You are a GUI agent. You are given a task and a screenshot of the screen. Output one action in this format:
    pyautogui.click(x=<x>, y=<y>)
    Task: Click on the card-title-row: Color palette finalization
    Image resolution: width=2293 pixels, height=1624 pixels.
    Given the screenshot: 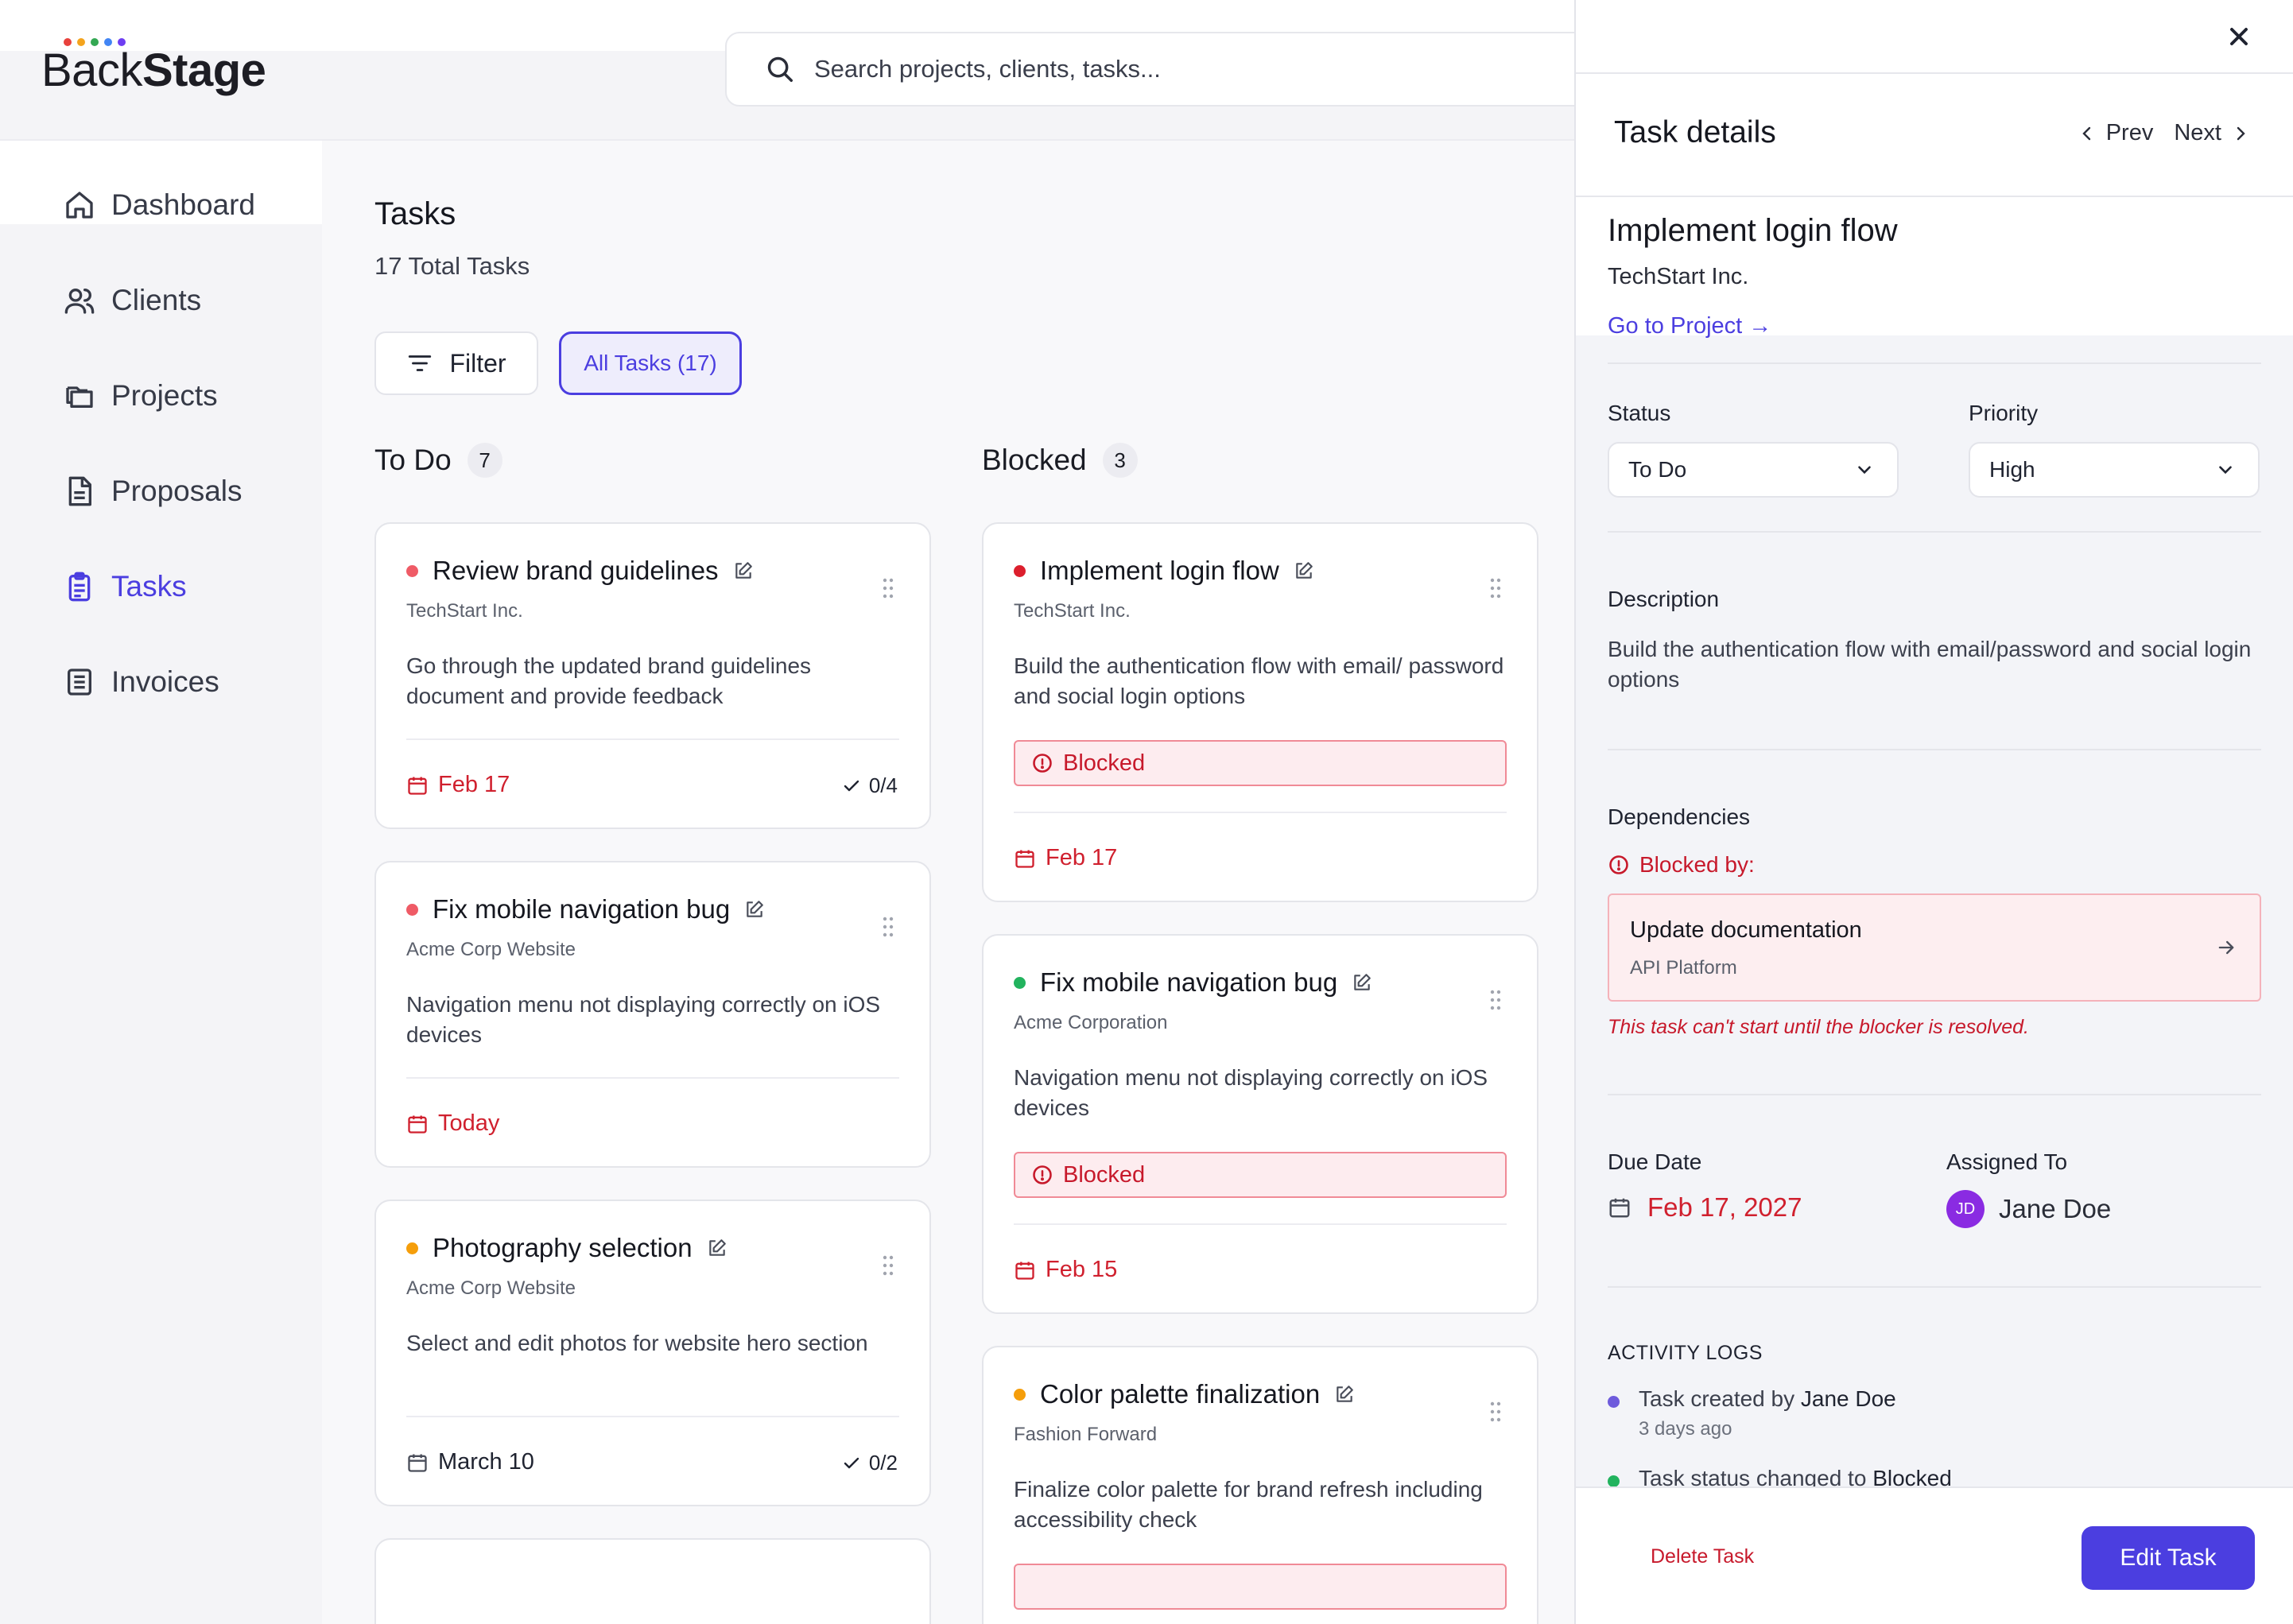 What is the action you would take?
    pyautogui.click(x=1184, y=1394)
    